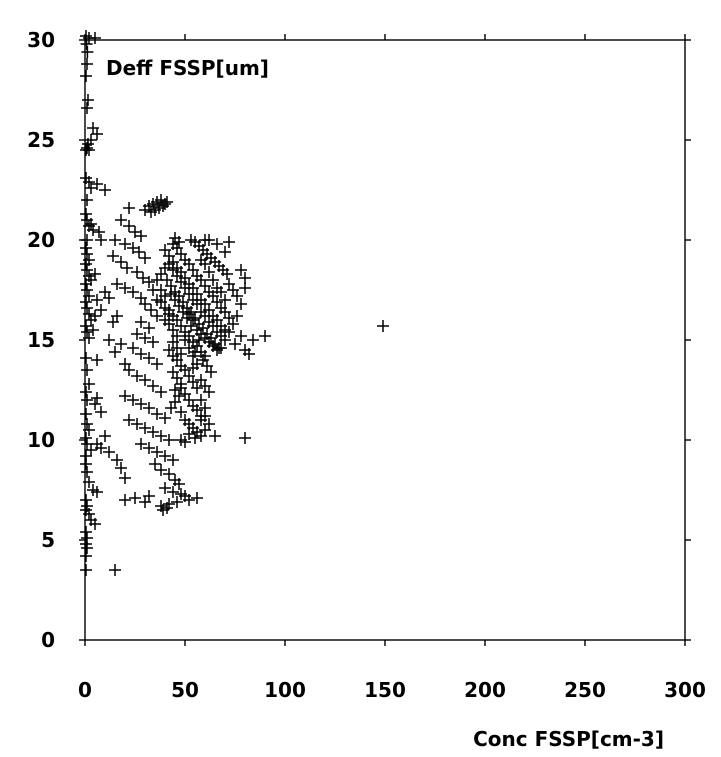 Image resolution: width=721 pixels, height=757 pixels. I want to click on x-tick-label: 300, so click(685, 690).